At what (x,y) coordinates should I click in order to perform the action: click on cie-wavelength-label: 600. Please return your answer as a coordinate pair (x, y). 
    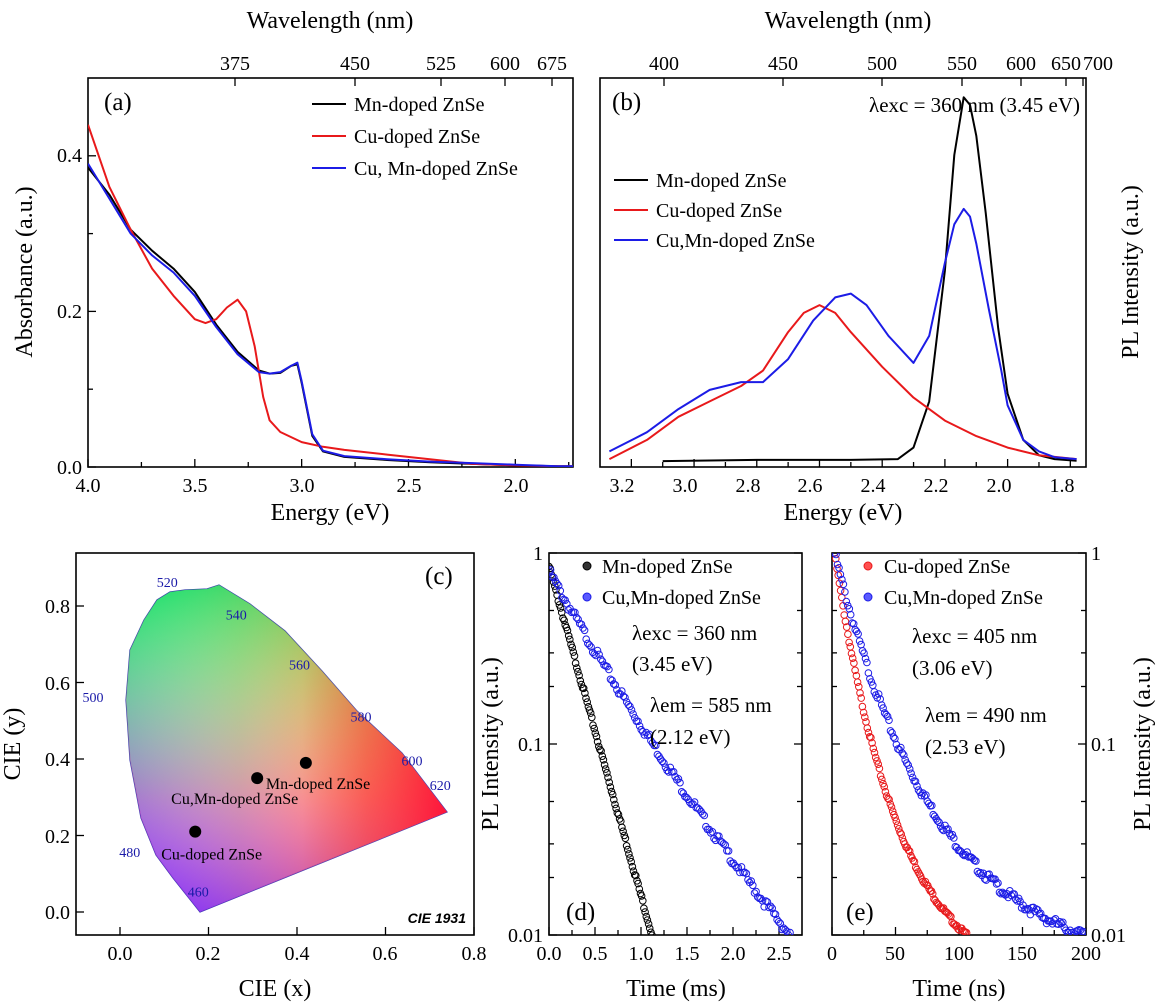
    Looking at the image, I should click on (411, 761).